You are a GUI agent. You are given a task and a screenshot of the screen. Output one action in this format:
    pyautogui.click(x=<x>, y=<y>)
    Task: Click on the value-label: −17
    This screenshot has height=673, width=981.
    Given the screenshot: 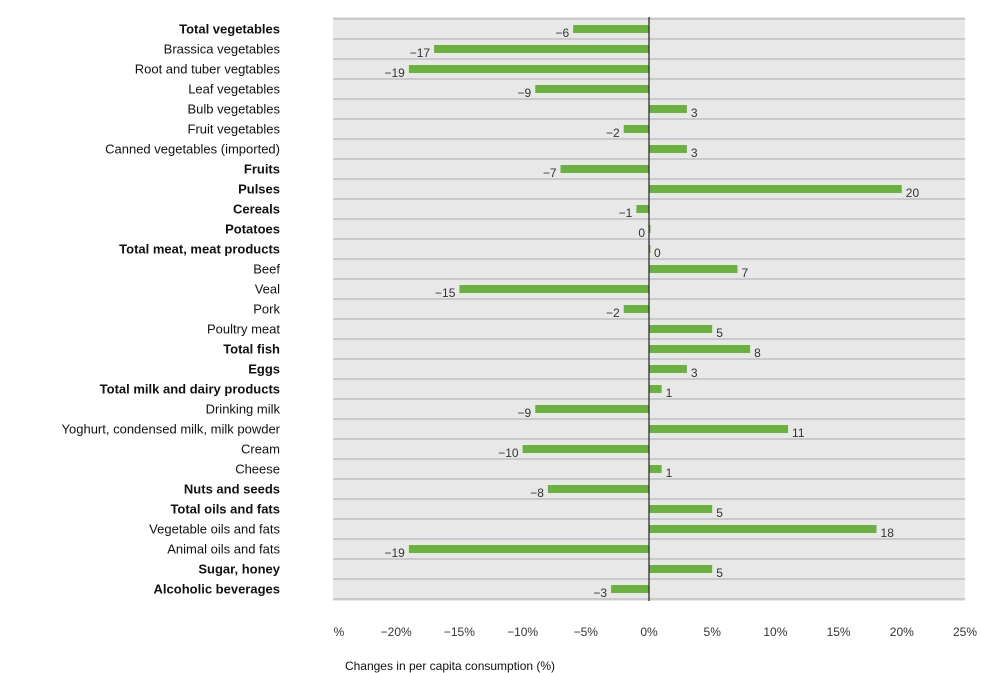 What is the action you would take?
    pyautogui.click(x=420, y=53)
    